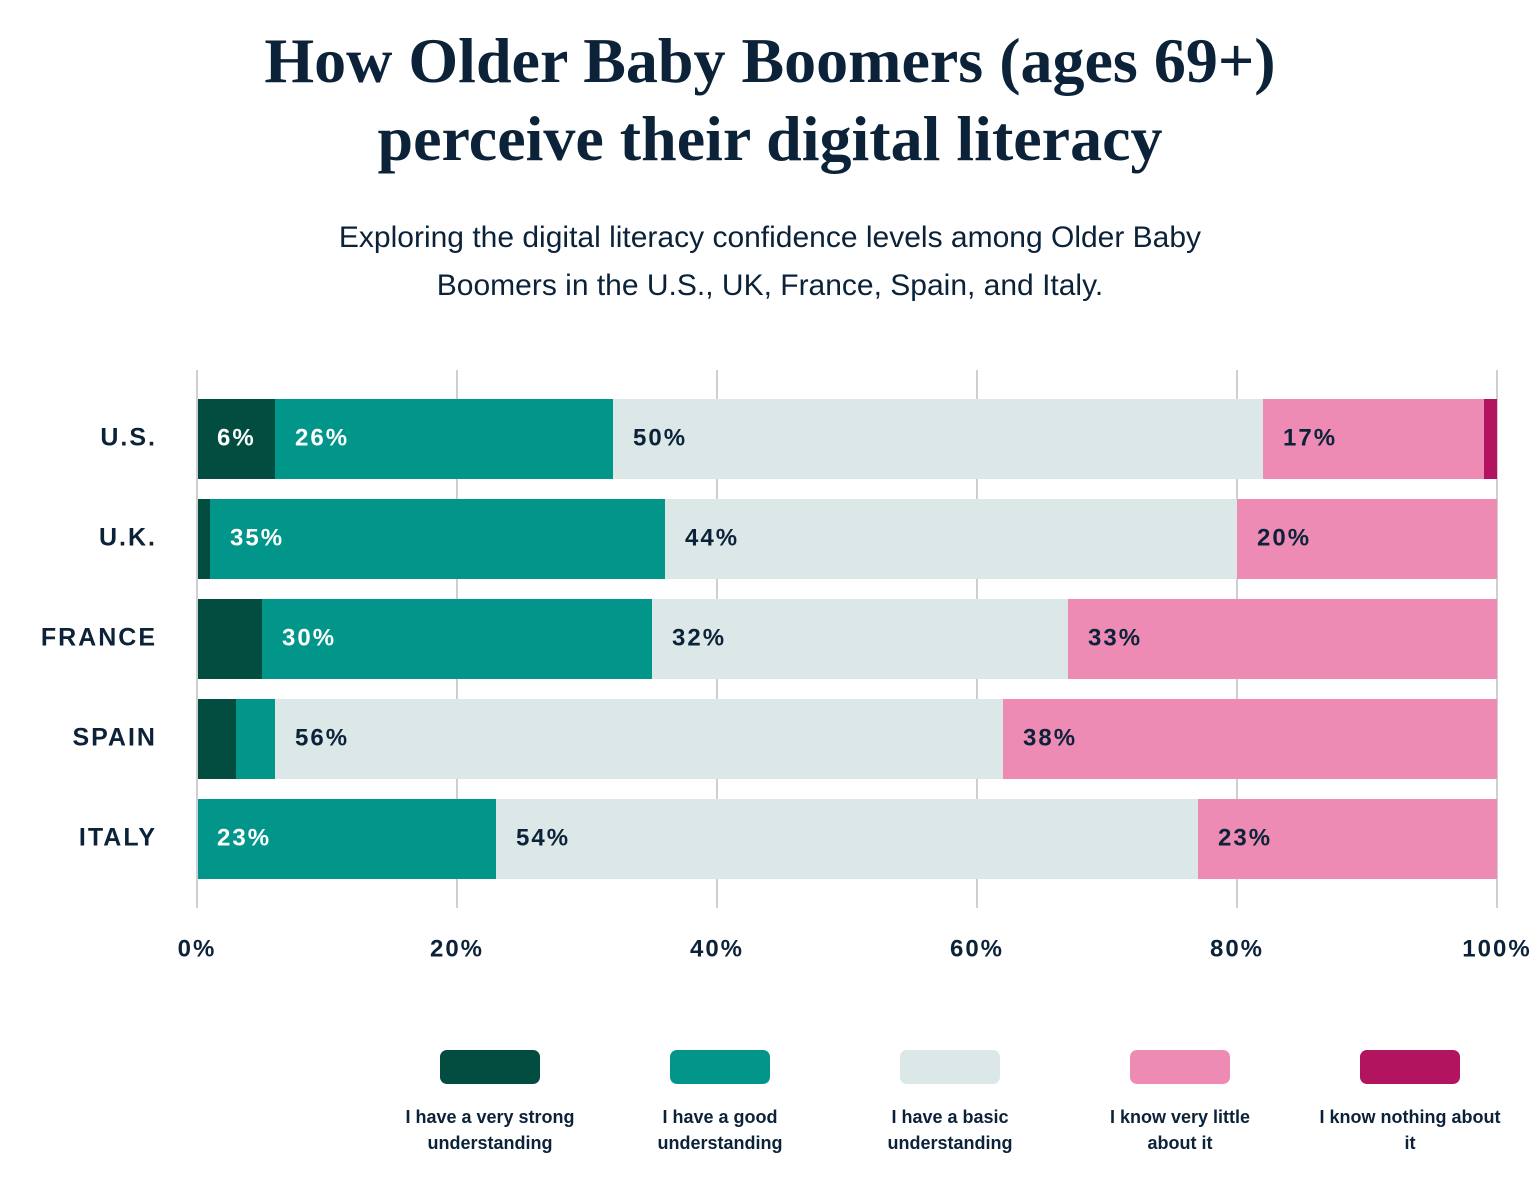 The width and height of the screenshot is (1540, 1178). Describe the element at coordinates (322, 737) in the screenshot. I see `value-label: 56%` at that location.